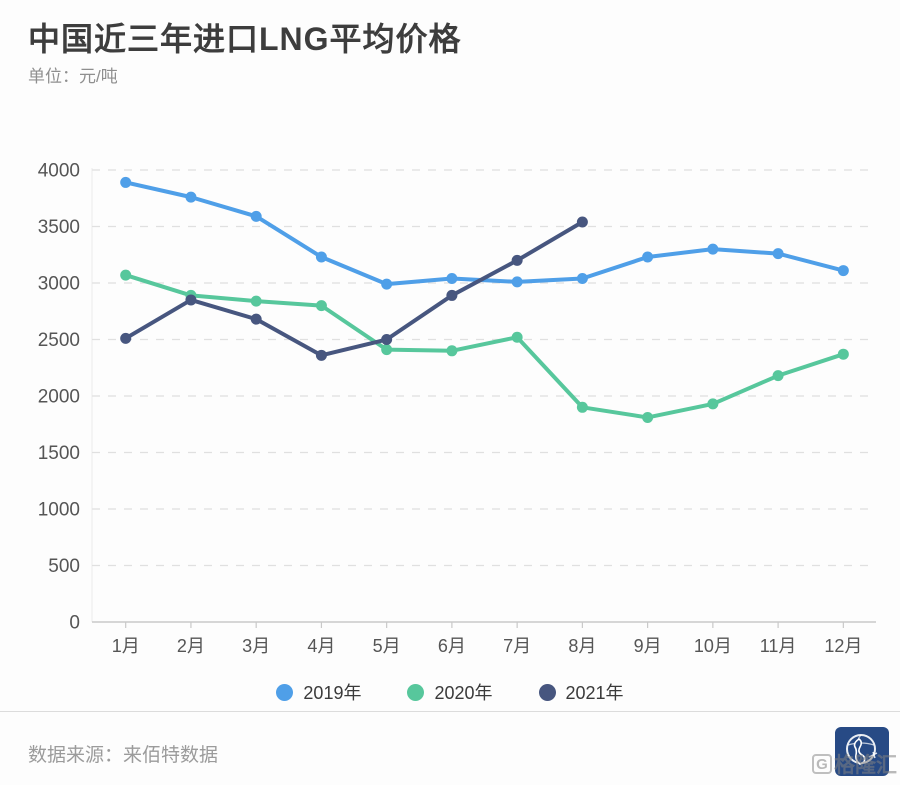 The width and height of the screenshot is (900, 785). What do you see at coordinates (582, 407) in the screenshot?
I see `data-point-2020年-8月` at bounding box center [582, 407].